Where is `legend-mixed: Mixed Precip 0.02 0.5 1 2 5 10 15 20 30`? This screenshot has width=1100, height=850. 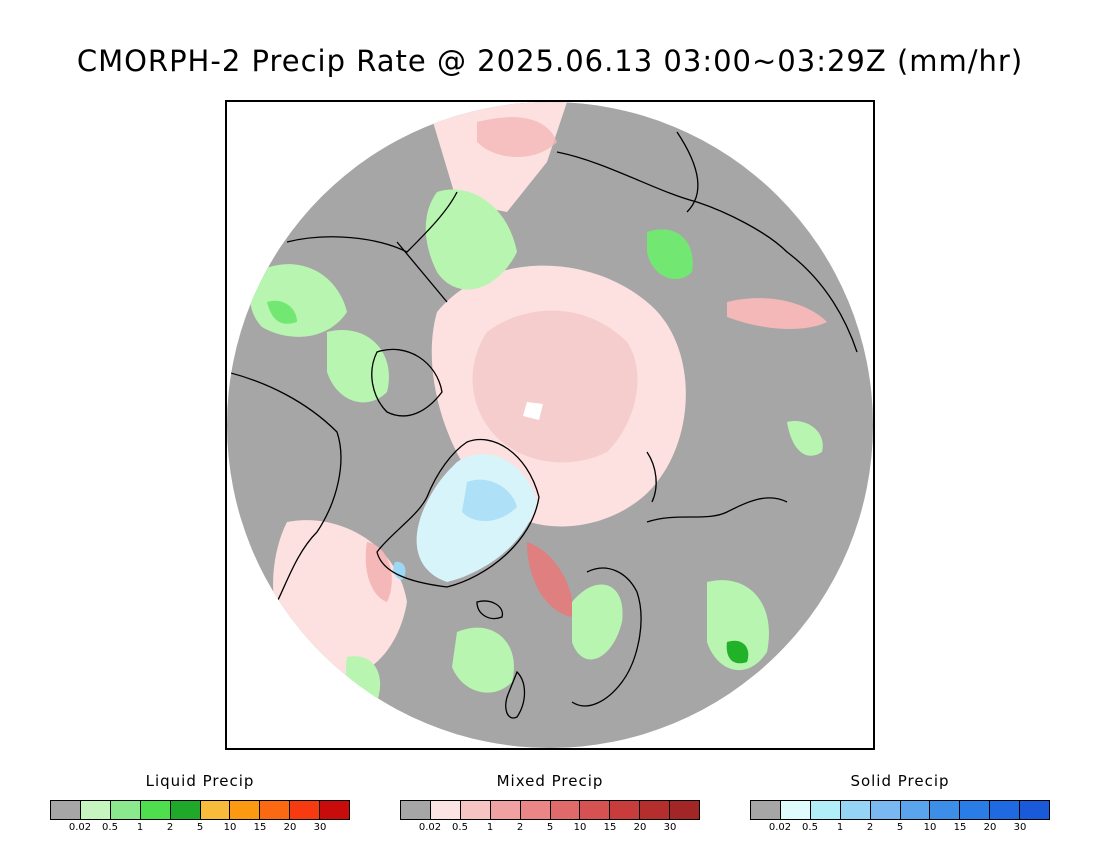 legend-mixed: Mixed Precip 0.02 0.5 1 2 5 10 15 20 30 is located at coordinates (550, 804).